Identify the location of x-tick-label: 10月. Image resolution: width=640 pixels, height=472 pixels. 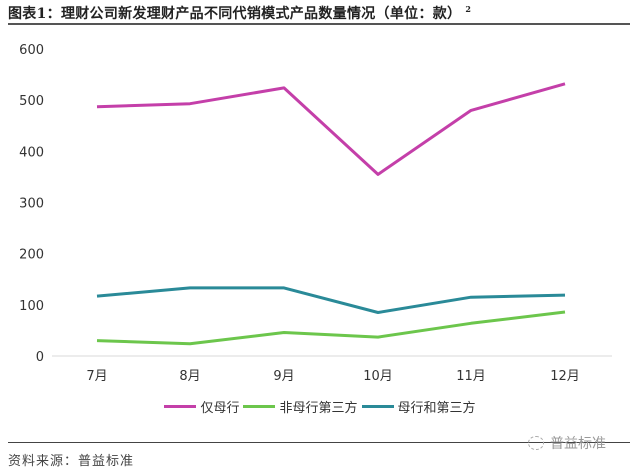
(378, 376).